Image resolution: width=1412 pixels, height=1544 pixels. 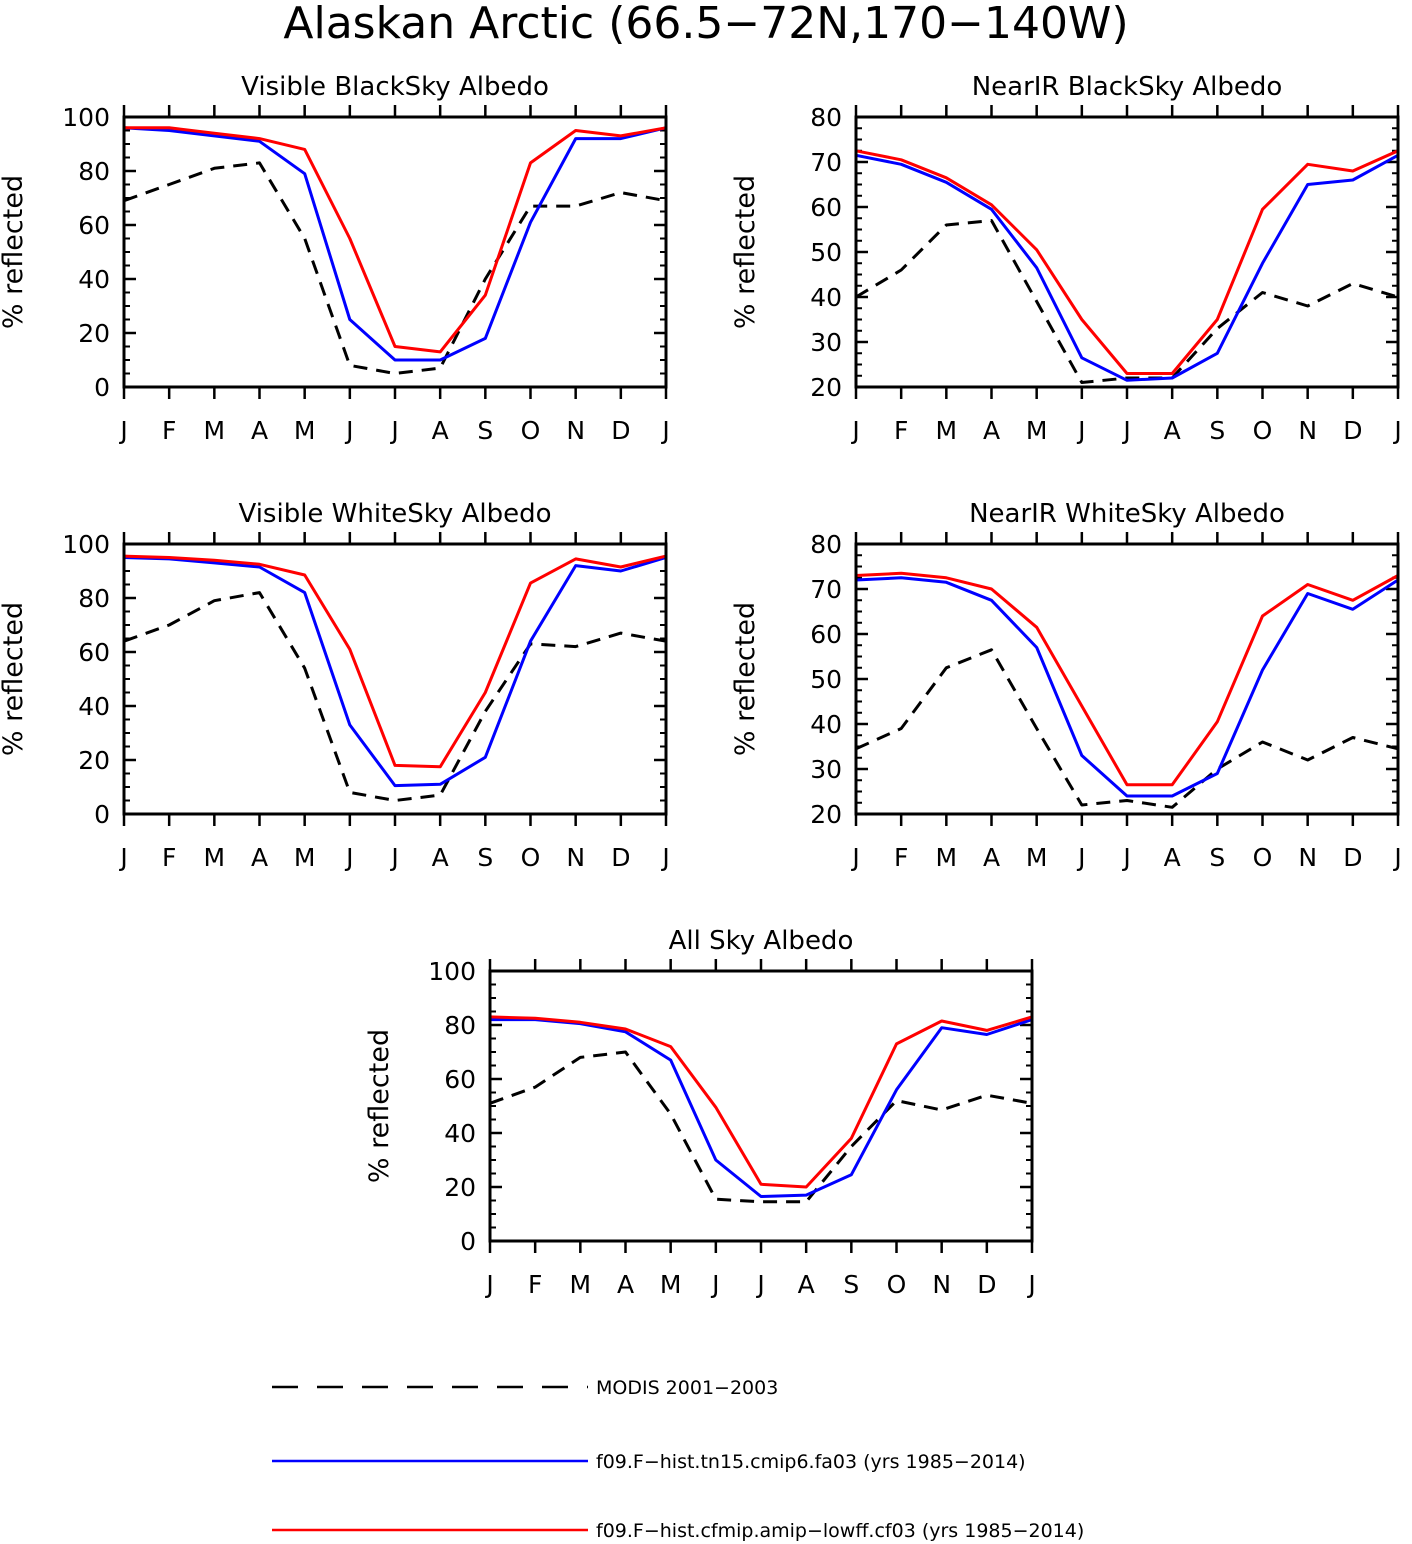 What do you see at coordinates (1127, 514) in the screenshot?
I see `panel-title: NearIR WhiteSky Albedo` at bounding box center [1127, 514].